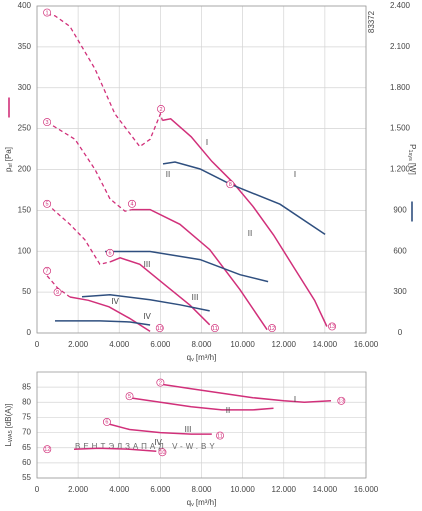 The image size is (422, 511). Describe the element at coordinates (25, 209) in the screenshot. I see `y-tick-label: 150` at that location.